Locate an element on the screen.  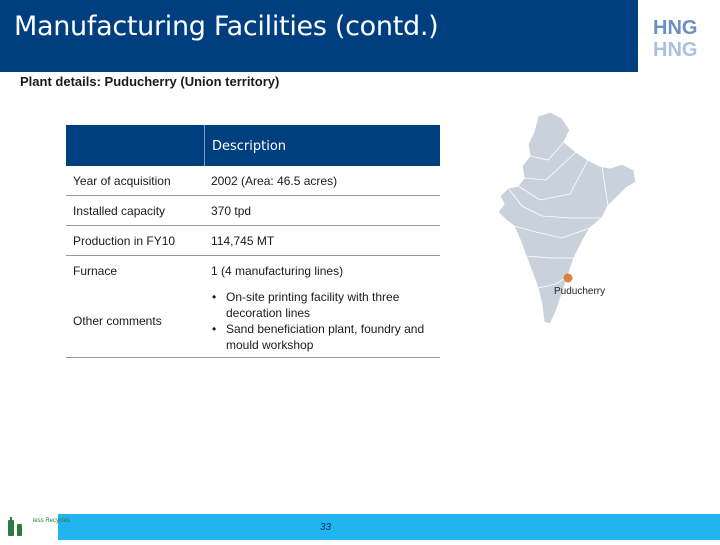
row-value: 114,745 MT is located at coordinates (243, 240).